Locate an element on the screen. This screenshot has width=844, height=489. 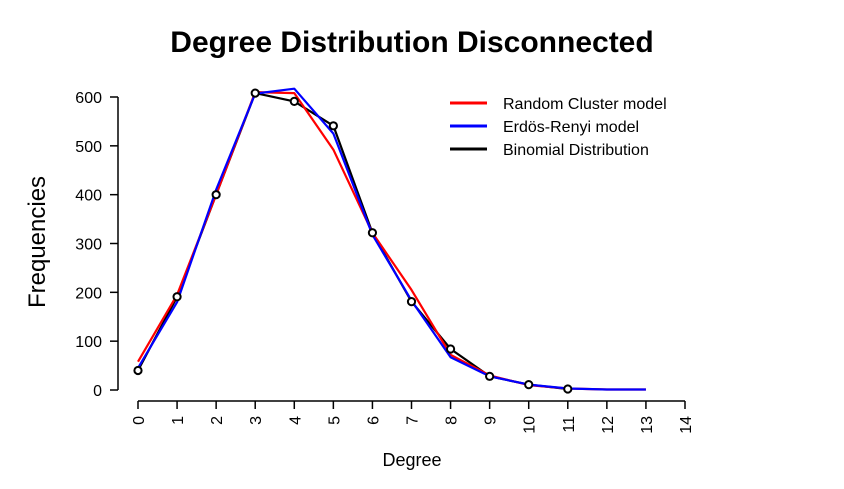
y-axis-title: Frequencies is located at coordinates (37, 242).